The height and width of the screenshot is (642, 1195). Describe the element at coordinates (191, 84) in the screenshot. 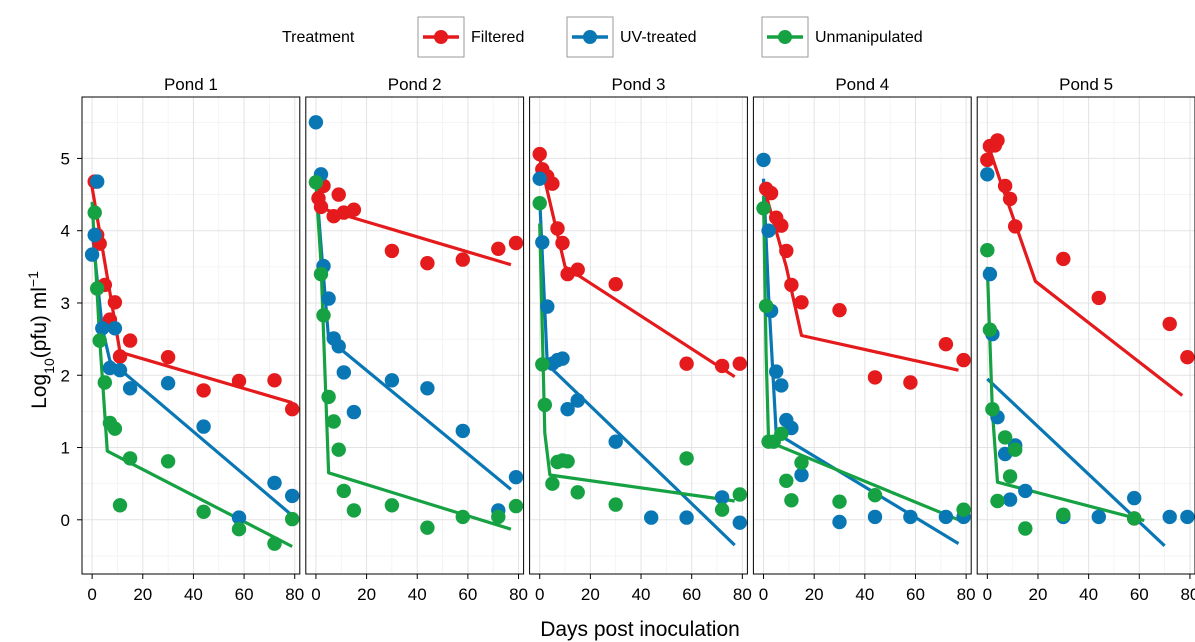

I see `panel-title: Pond 1` at that location.